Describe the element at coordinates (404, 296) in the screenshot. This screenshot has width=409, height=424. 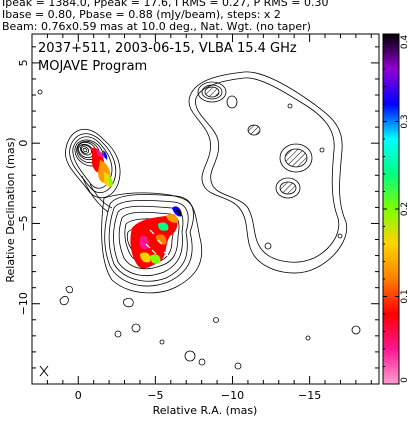
I see `colorbar-tick-label: 0.1` at that location.